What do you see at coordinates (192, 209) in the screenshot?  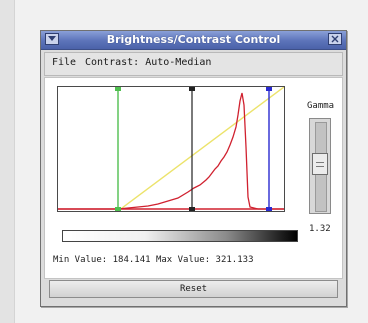 I see `median-marker-handle-bottom` at bounding box center [192, 209].